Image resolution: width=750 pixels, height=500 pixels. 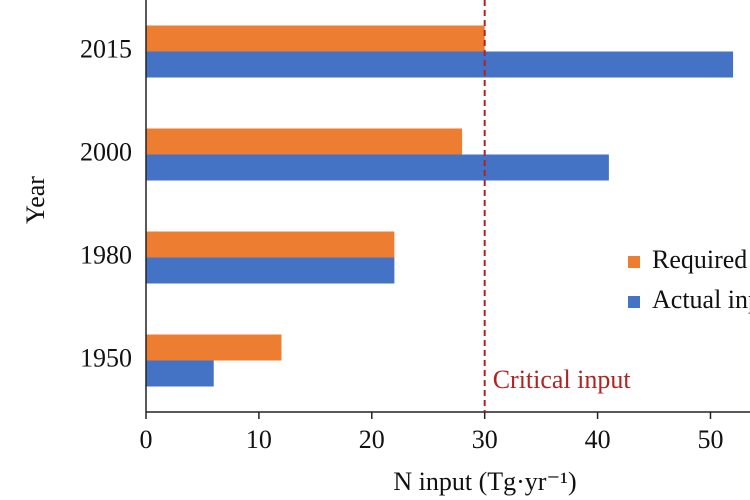 I want to click on y-tick-label: 1980, so click(x=106, y=254).